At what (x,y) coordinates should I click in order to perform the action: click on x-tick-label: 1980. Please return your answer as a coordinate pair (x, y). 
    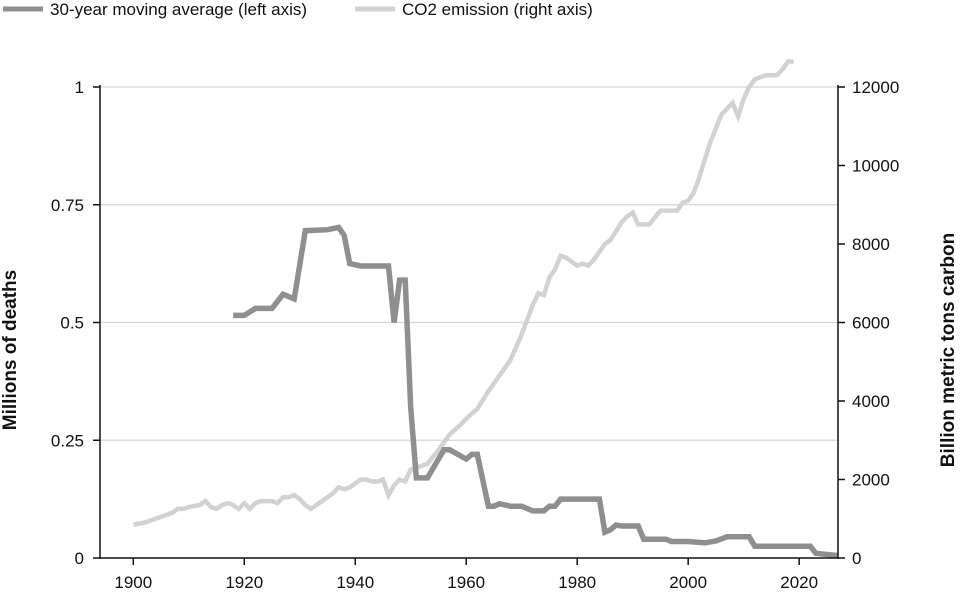
    Looking at the image, I should click on (577, 582).